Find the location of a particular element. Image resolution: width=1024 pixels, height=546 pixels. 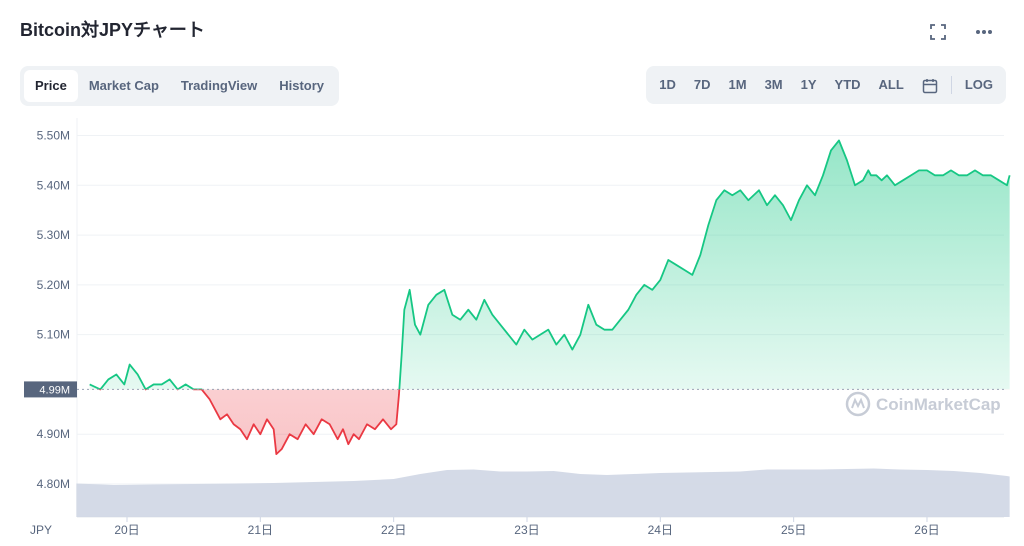

watermark-text: CoinMarketCap is located at coordinates (938, 404).